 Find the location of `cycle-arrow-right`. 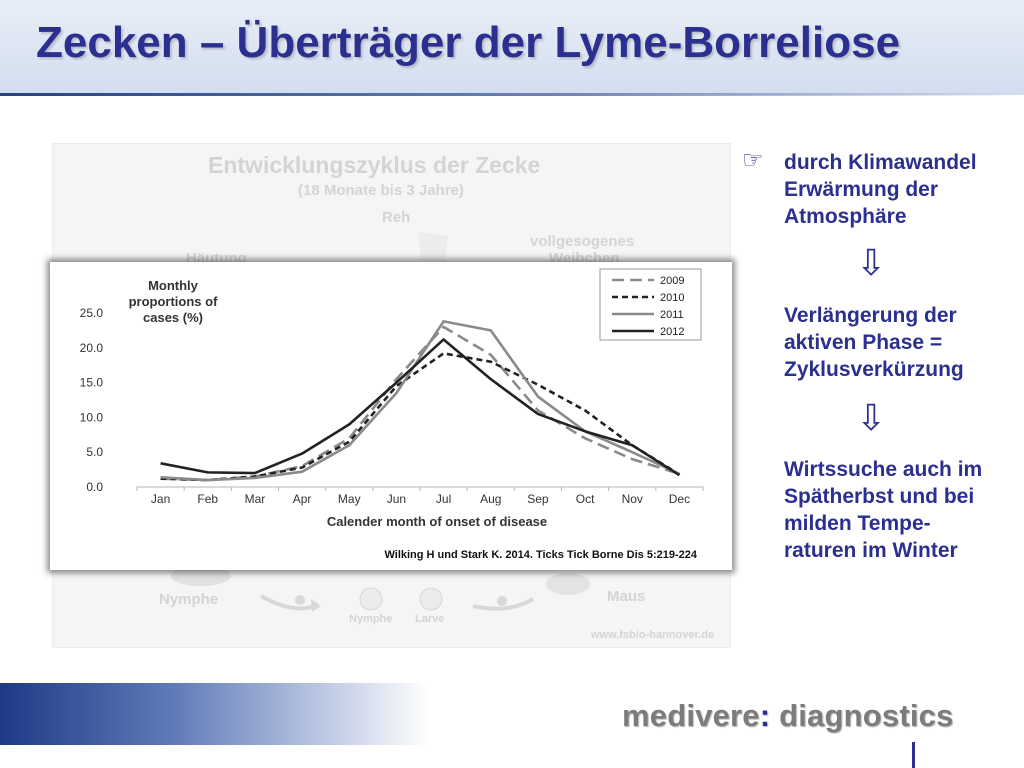

cycle-arrow-right is located at coordinates (503, 604).